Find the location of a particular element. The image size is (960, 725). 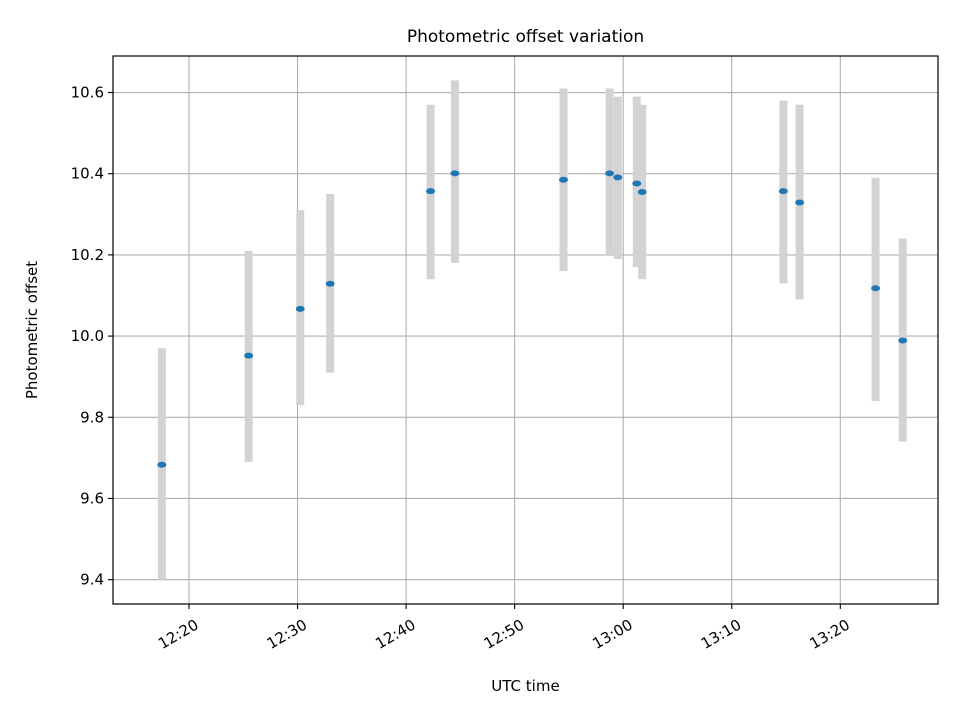

y-tick-label: 10.4 is located at coordinates (87, 174).